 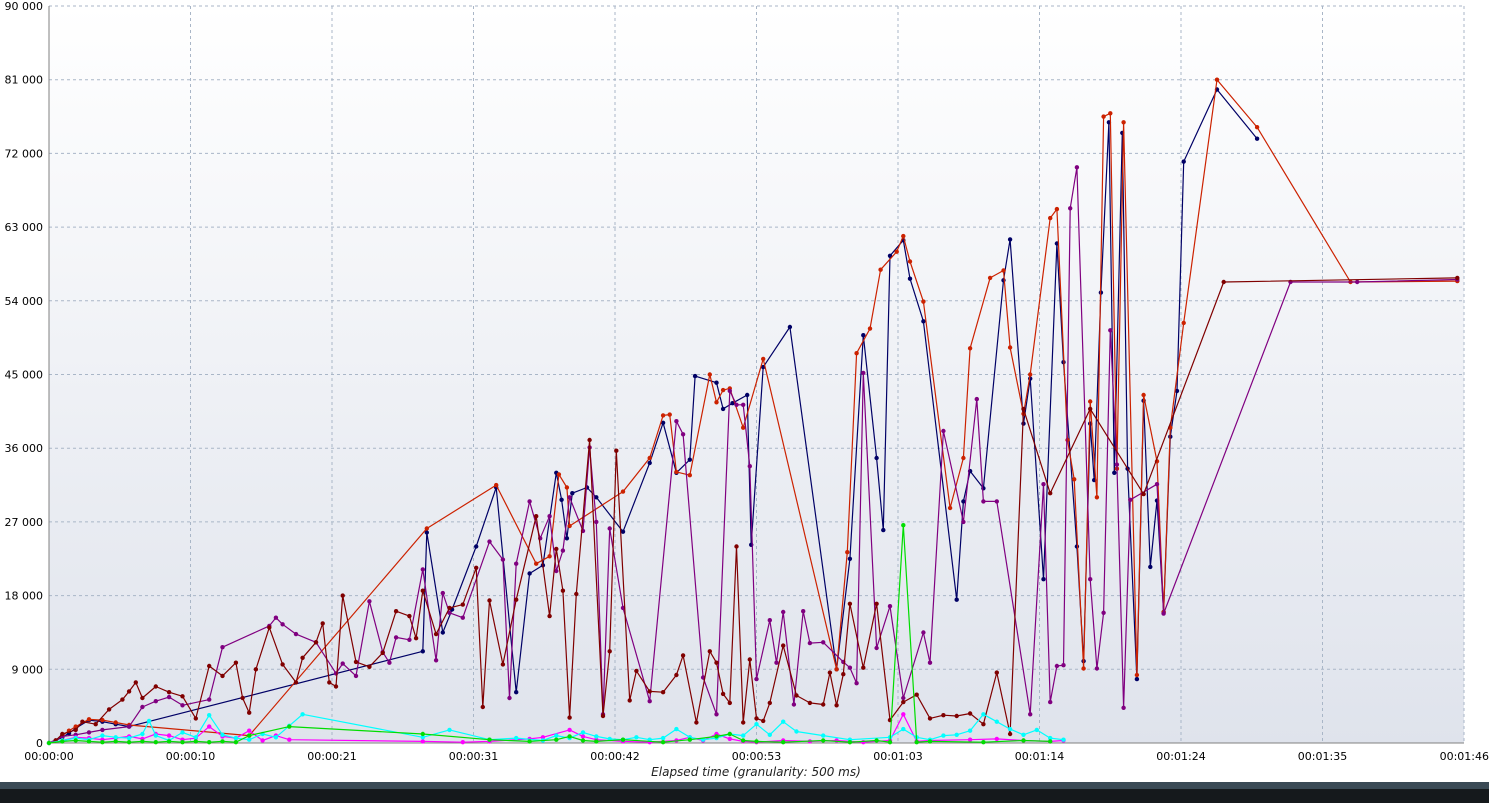 What do you see at coordinates (756, 756) in the screenshot?
I see `x-tick-label: 00:00:53` at bounding box center [756, 756].